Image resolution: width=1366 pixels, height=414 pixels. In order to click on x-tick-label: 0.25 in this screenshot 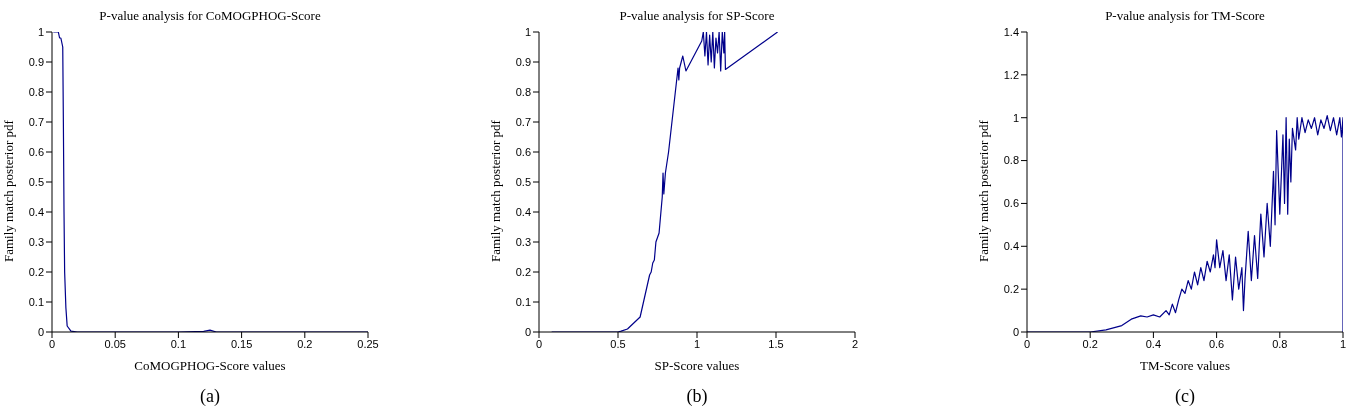, I will do `click(368, 343)`.